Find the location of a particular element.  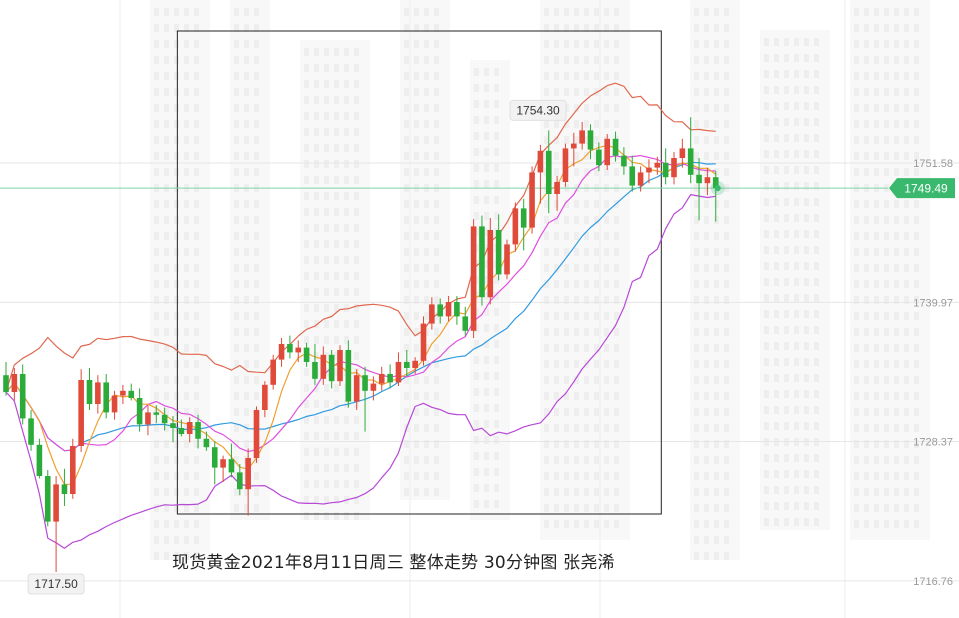

candle is located at coordinates (340, 365).